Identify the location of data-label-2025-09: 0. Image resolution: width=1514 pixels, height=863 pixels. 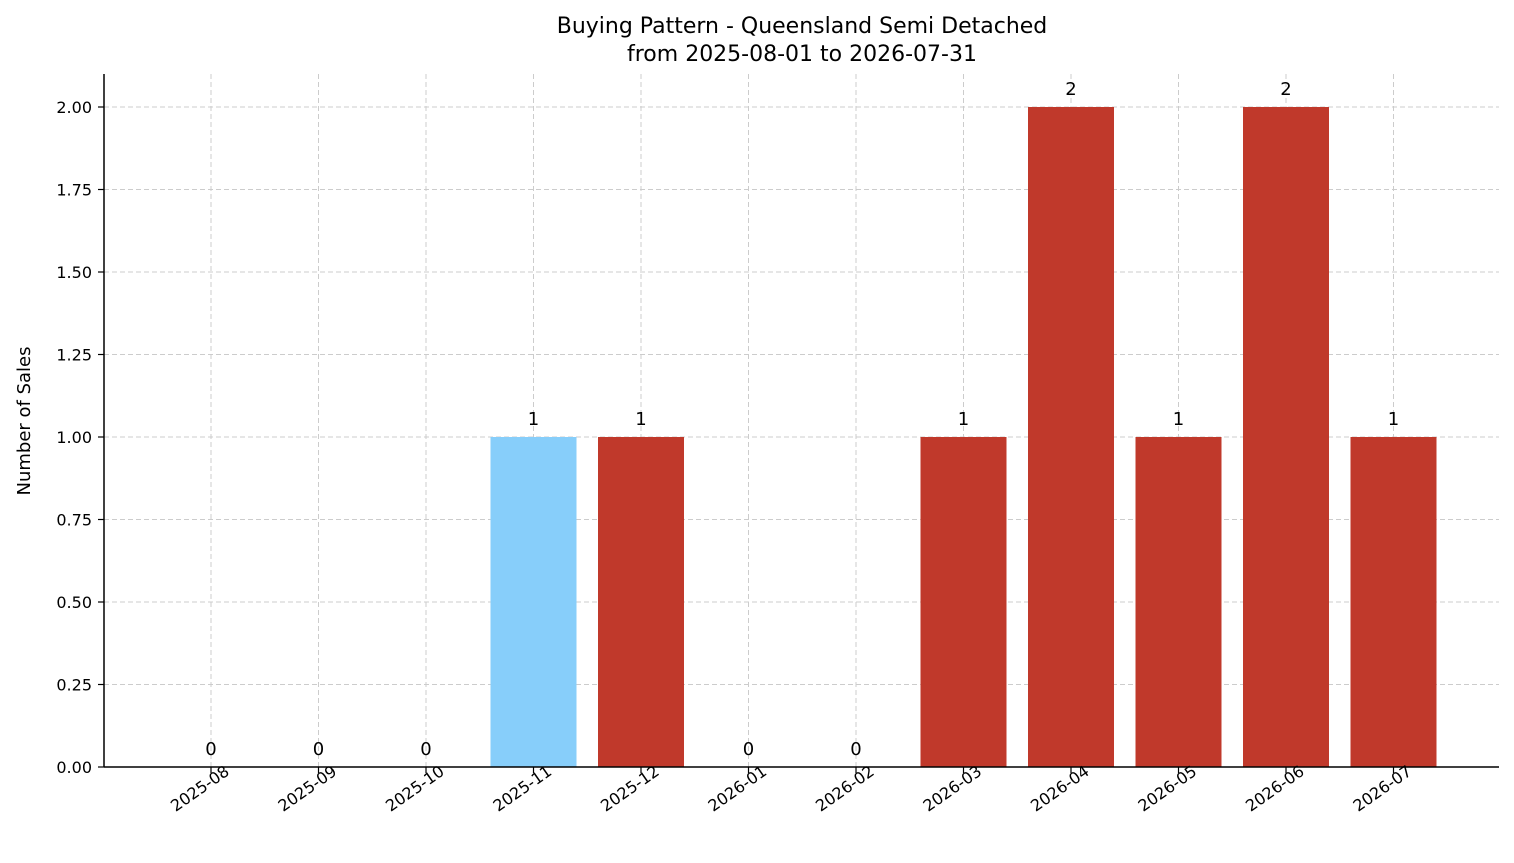
(318, 749).